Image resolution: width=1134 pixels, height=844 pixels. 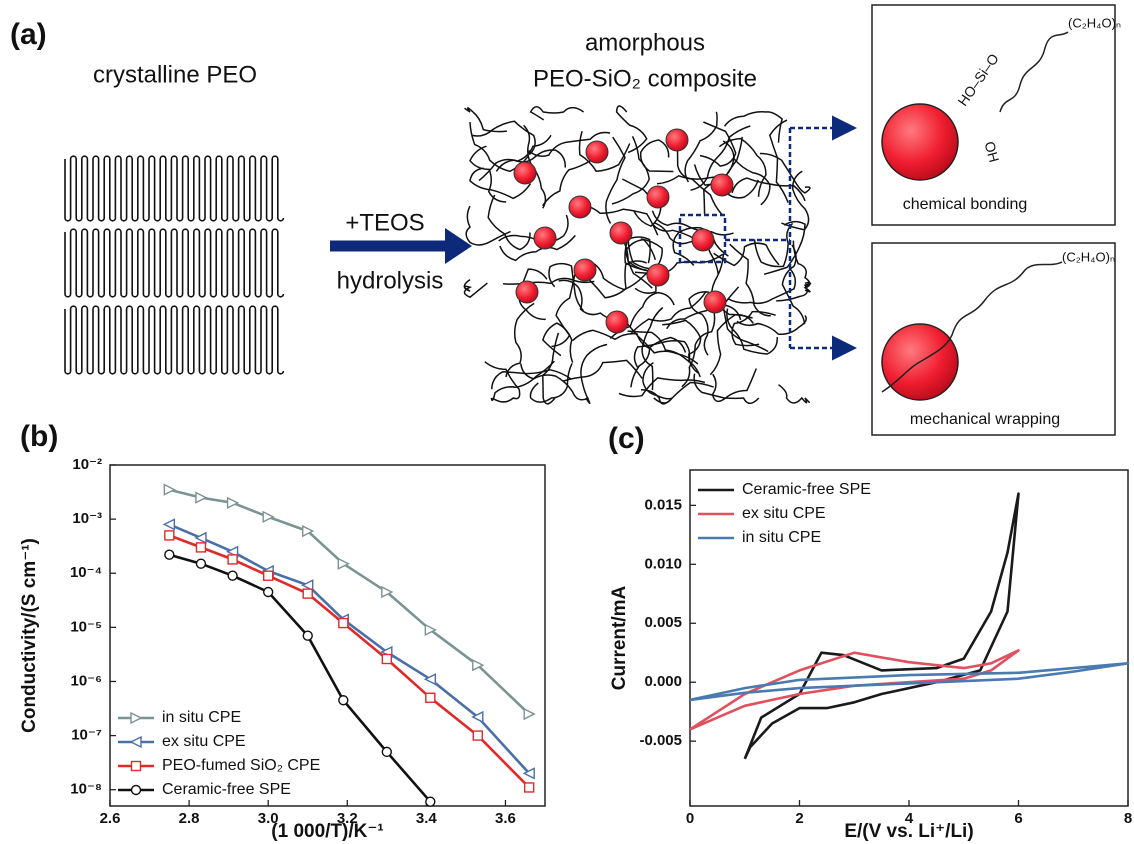 I want to click on x-tick-label: 3.0, so click(x=268, y=818).